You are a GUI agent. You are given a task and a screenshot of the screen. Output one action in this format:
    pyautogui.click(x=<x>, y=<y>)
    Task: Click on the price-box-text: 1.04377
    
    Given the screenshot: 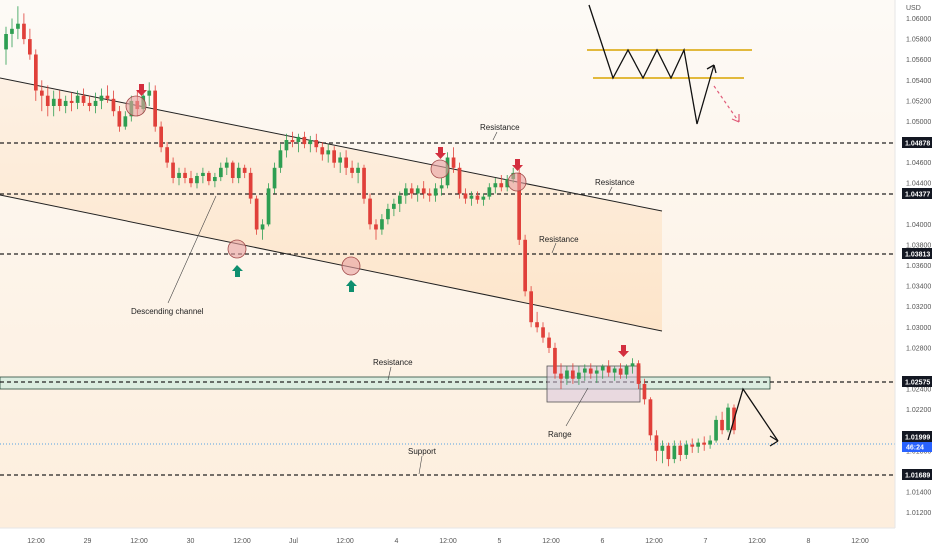 What is the action you would take?
    pyautogui.click(x=917, y=195)
    